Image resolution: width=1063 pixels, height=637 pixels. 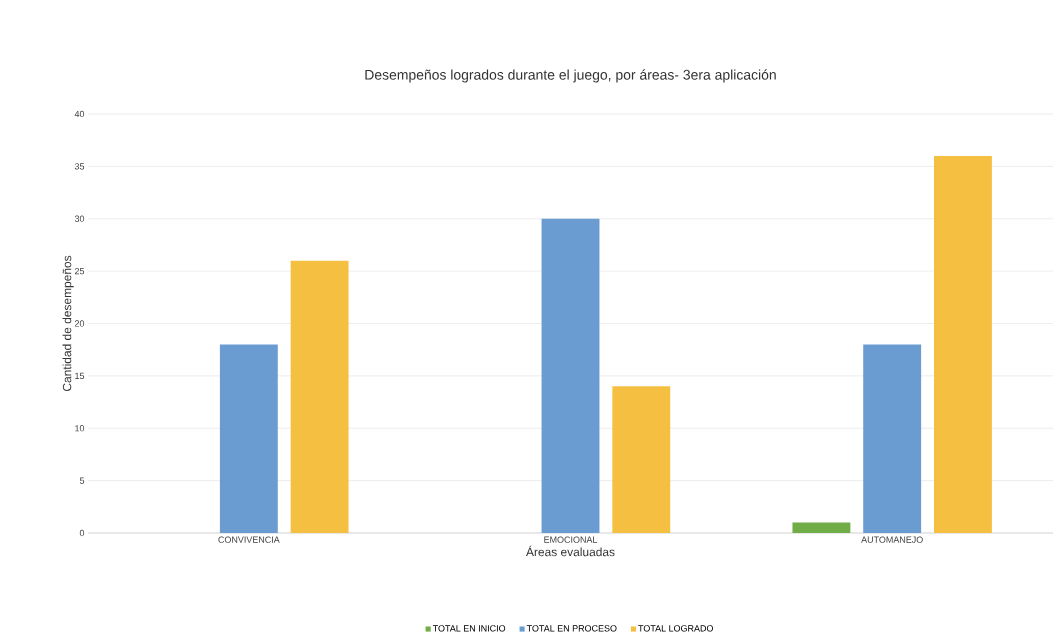 What do you see at coordinates (469, 628) in the screenshot?
I see `legend-label: TOTAL EN INICIO` at bounding box center [469, 628].